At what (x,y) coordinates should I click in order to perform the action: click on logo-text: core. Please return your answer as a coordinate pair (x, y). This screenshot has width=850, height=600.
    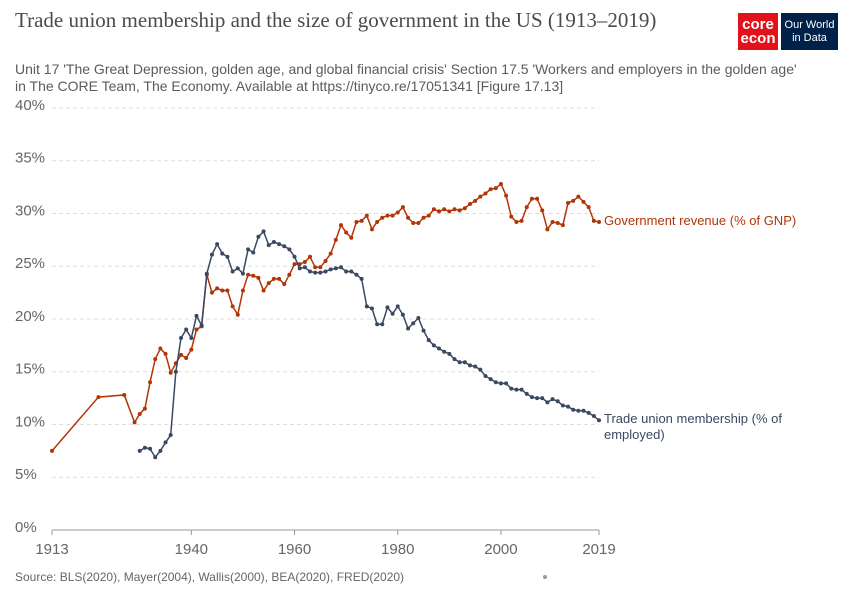
    Looking at the image, I should click on (758, 24).